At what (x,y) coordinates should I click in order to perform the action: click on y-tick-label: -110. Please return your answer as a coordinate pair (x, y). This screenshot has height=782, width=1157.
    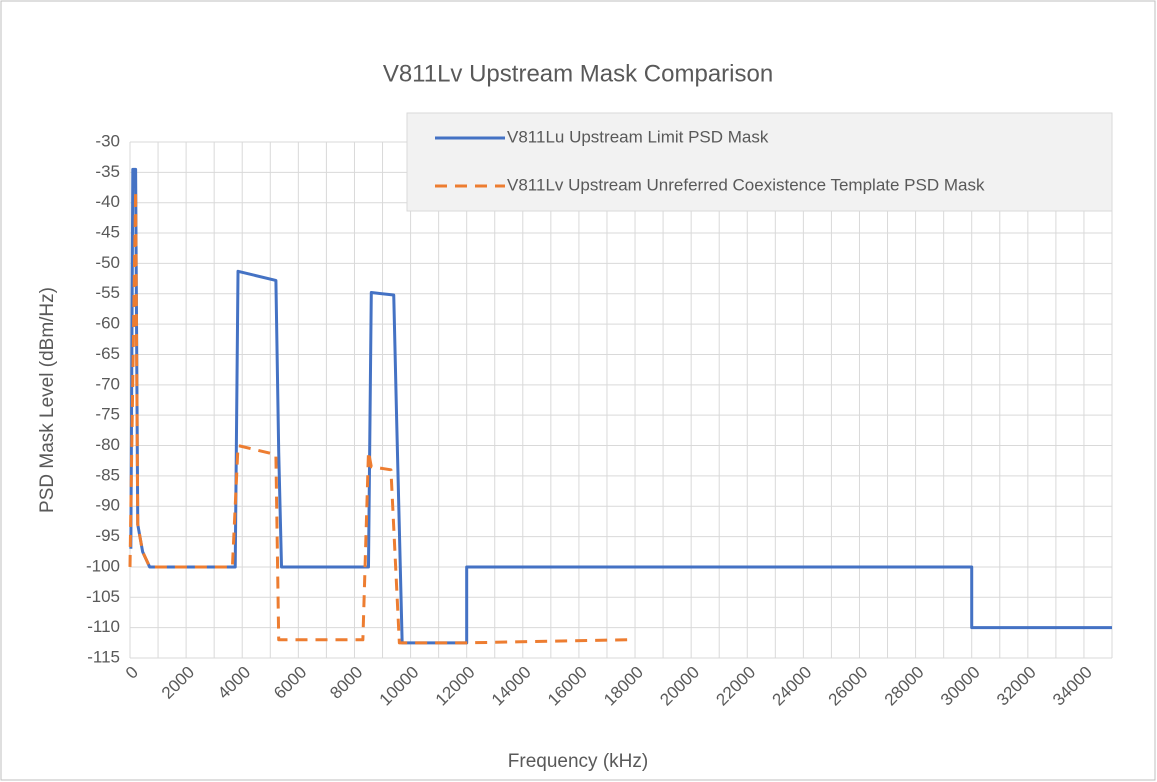
    Looking at the image, I should click on (103, 626).